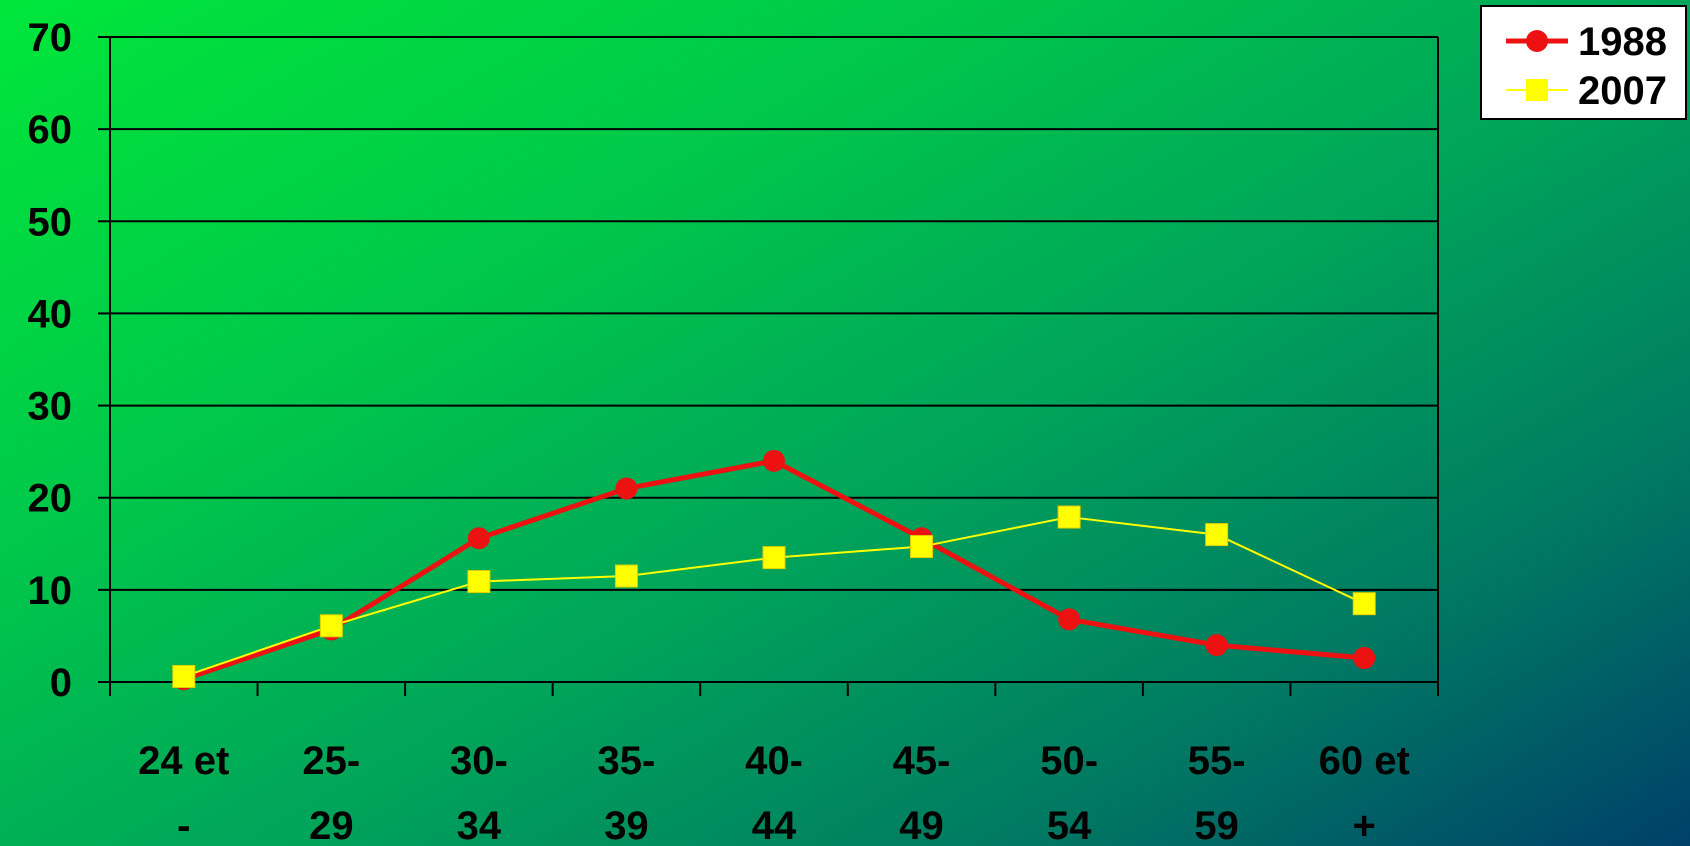  What do you see at coordinates (922, 792) in the screenshot?
I see `x-tick-label: 45-49` at bounding box center [922, 792].